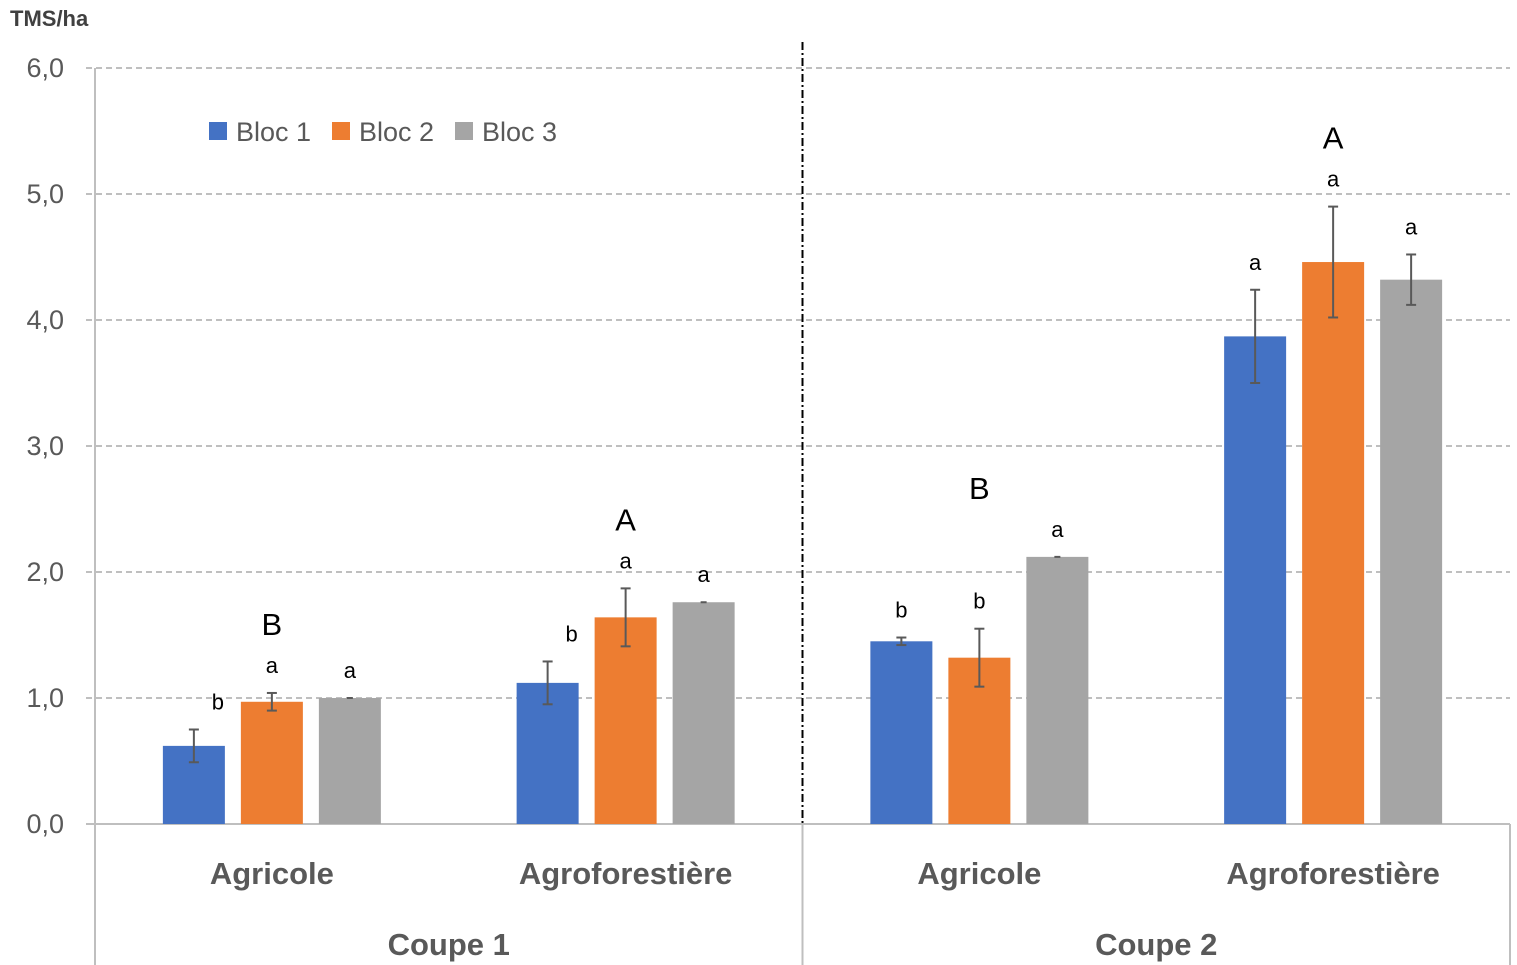 This screenshot has height=965, width=1517. I want to click on legend-label: Bloc 3, so click(519, 132).